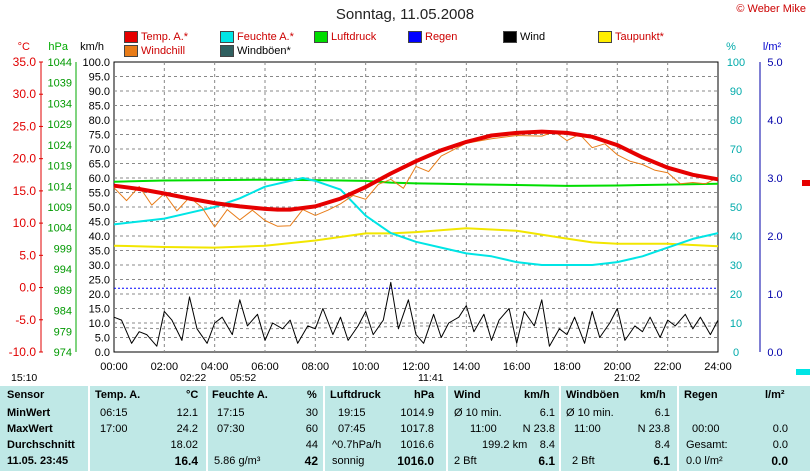  What do you see at coordinates (99, 208) in the screenshot?
I see `wind-tick-label: 50.0` at bounding box center [99, 208].